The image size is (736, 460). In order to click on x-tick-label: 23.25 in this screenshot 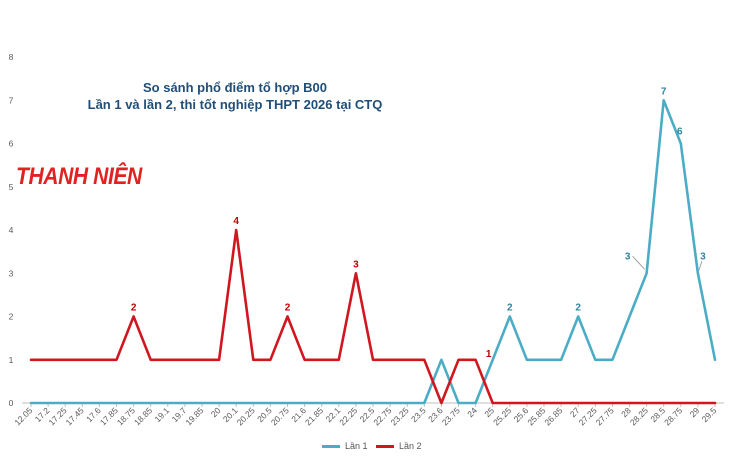, I will do `click(399, 416)`.